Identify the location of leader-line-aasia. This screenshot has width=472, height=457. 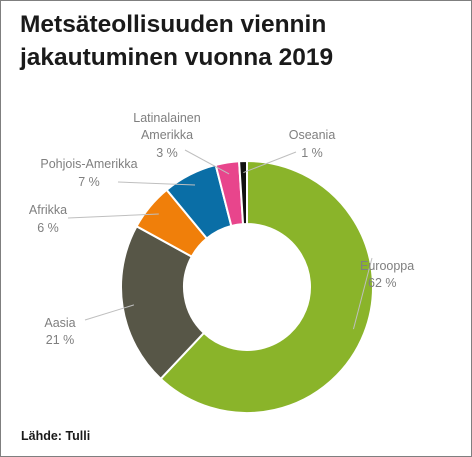
(109, 312).